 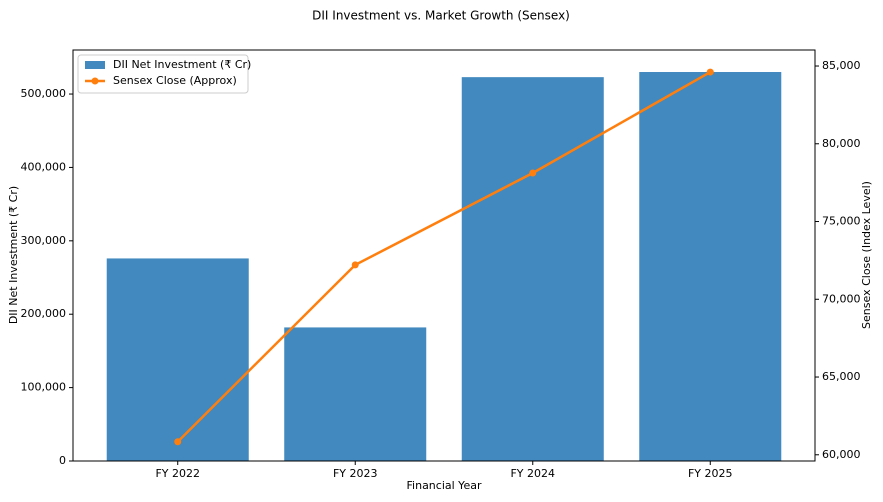 What do you see at coordinates (841, 221) in the screenshot?
I see `y2-tick-label: 75,000` at bounding box center [841, 221].